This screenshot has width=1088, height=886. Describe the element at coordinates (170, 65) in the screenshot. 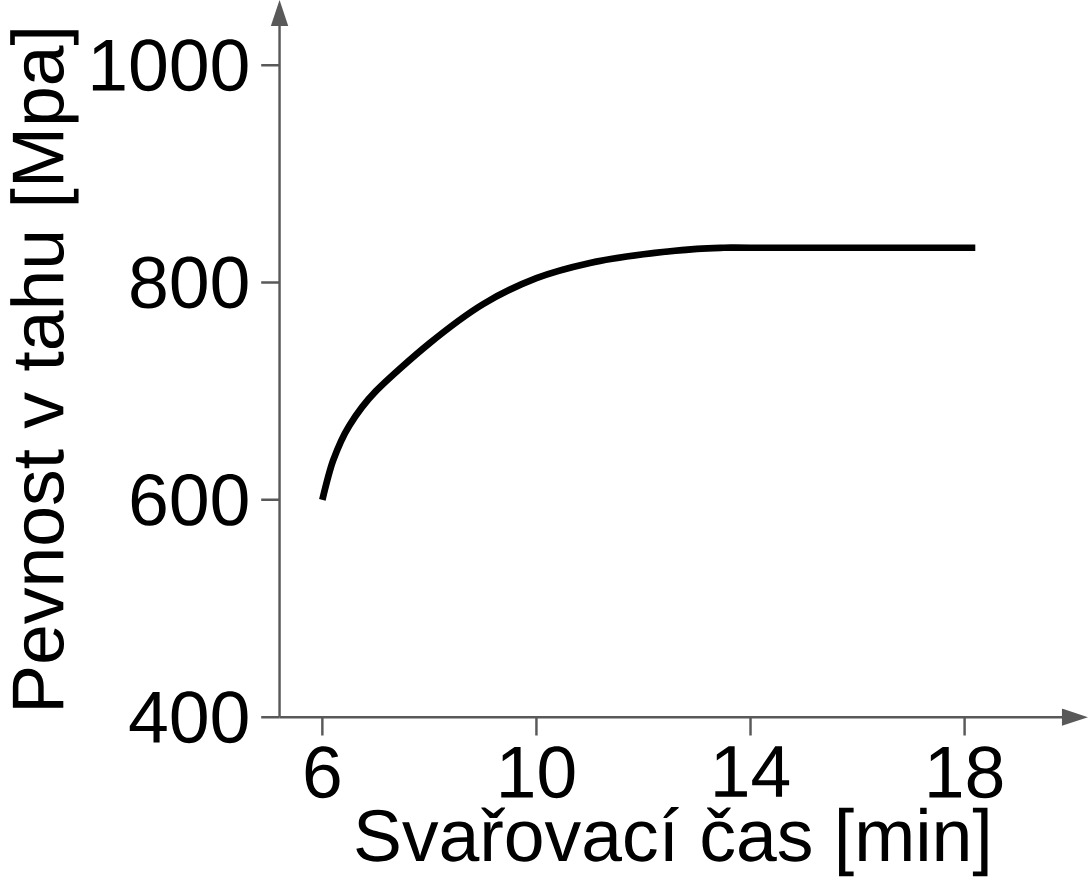

I see `y-tick-label: 1000` at that location.